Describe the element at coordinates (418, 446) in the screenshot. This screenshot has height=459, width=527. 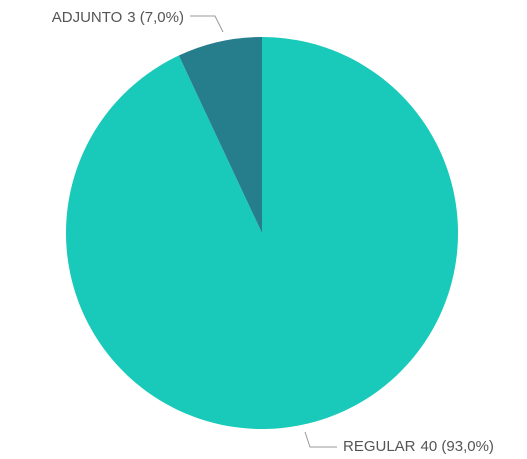
I see `slice-label: REGULAR 40 (93,0%)` at that location.